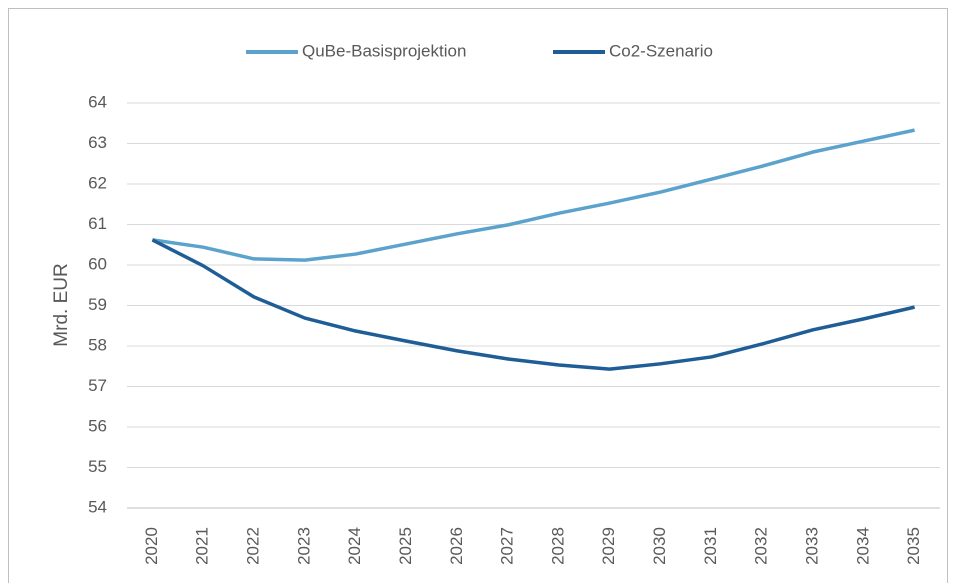 This screenshot has width=956, height=583. What do you see at coordinates (97, 425) in the screenshot?
I see `y-tick-label: 56` at bounding box center [97, 425].